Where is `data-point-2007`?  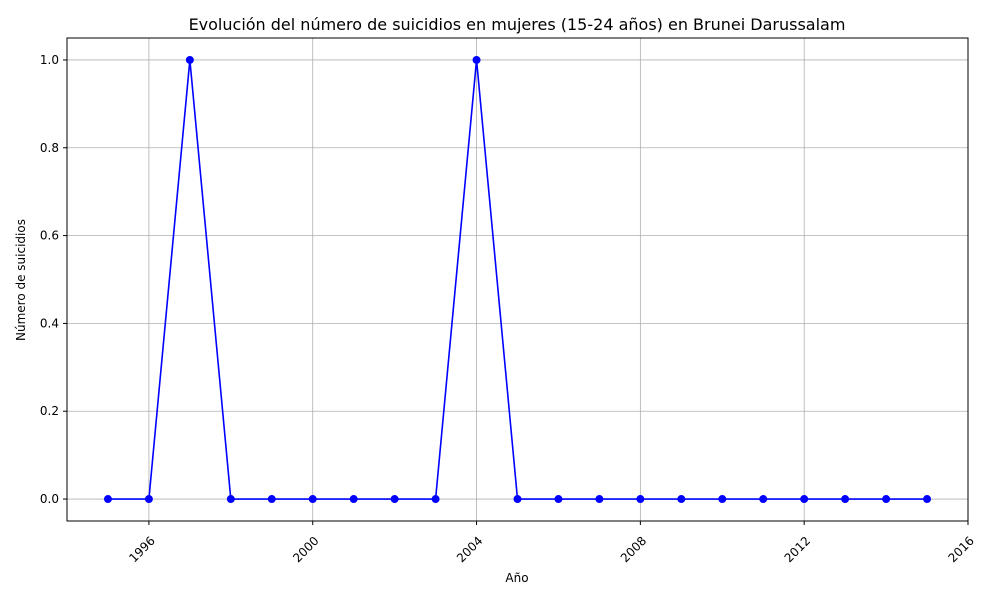
data-point-2007 is located at coordinates (599, 499).